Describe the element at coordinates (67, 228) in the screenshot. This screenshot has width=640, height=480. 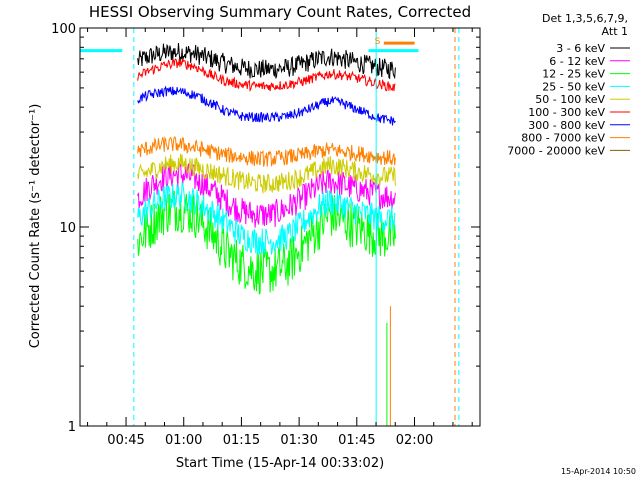
I see `y-tick-label-1: 10` at that location.